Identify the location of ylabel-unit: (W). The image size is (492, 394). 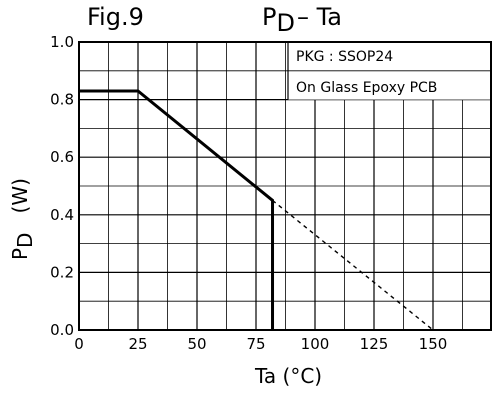
(20, 196).